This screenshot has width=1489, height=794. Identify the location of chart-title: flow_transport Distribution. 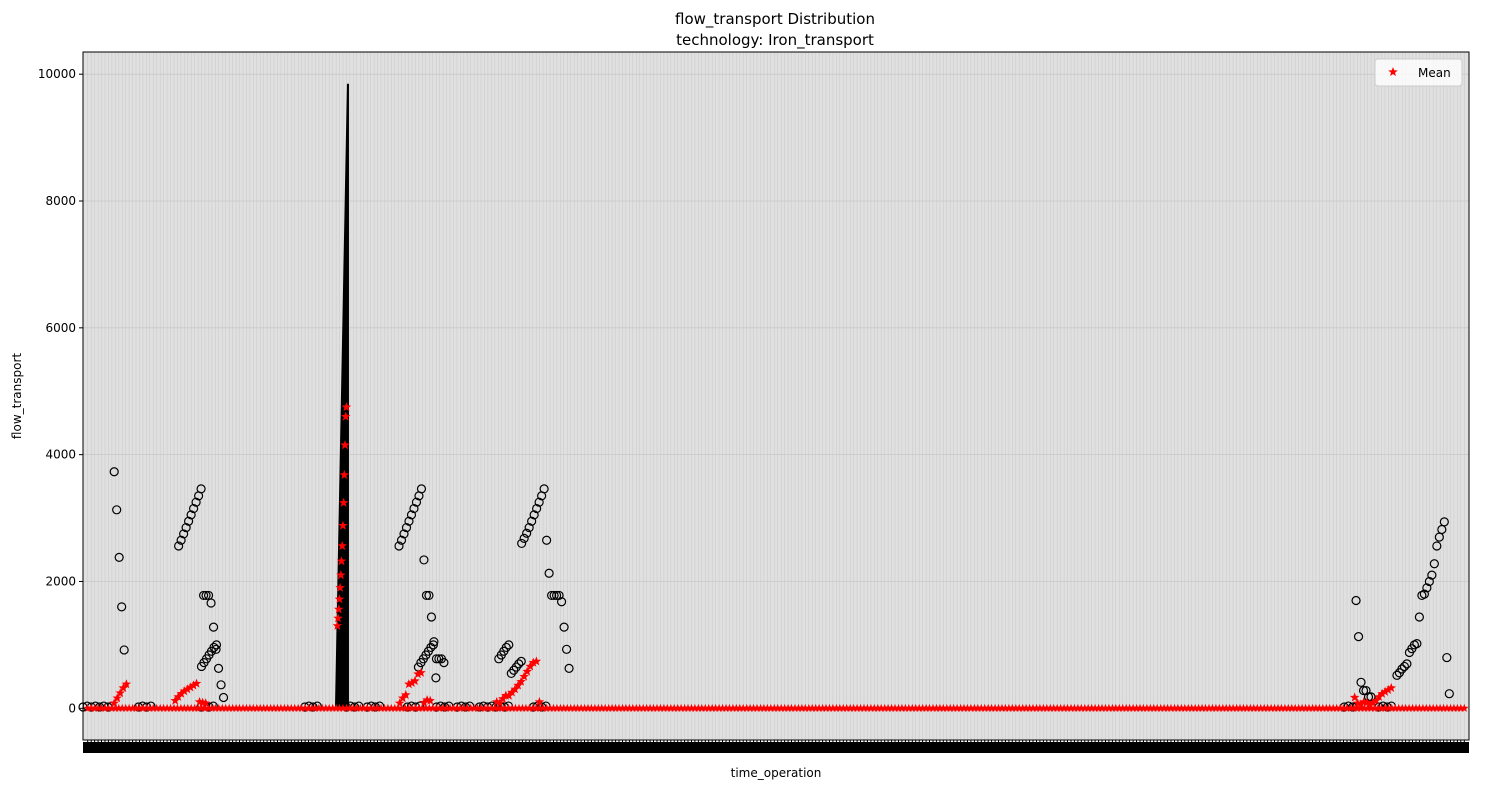
(775, 19).